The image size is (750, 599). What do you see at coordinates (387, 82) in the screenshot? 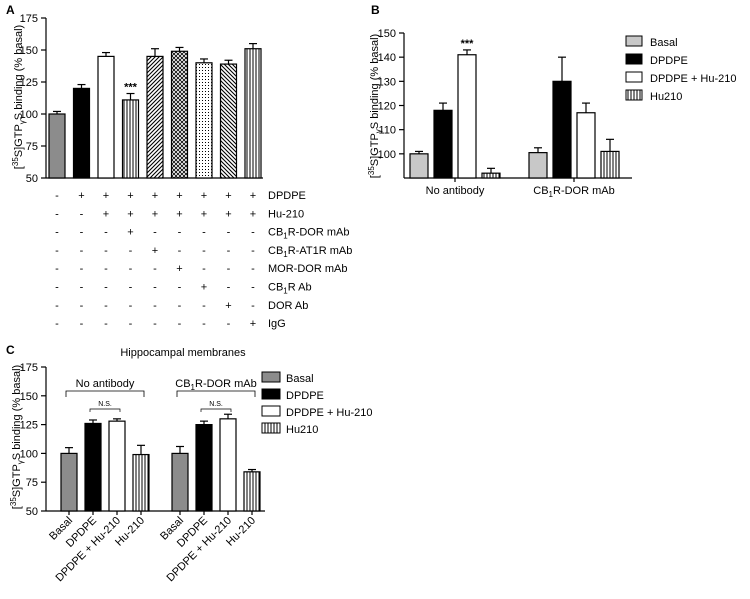
I see `panel-b-y-tick-label: 130` at bounding box center [387, 82].